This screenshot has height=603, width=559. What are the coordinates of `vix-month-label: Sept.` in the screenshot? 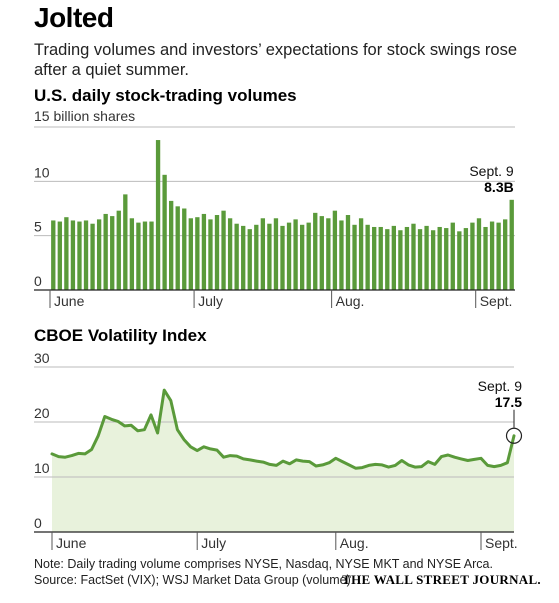 It's located at (501, 543).